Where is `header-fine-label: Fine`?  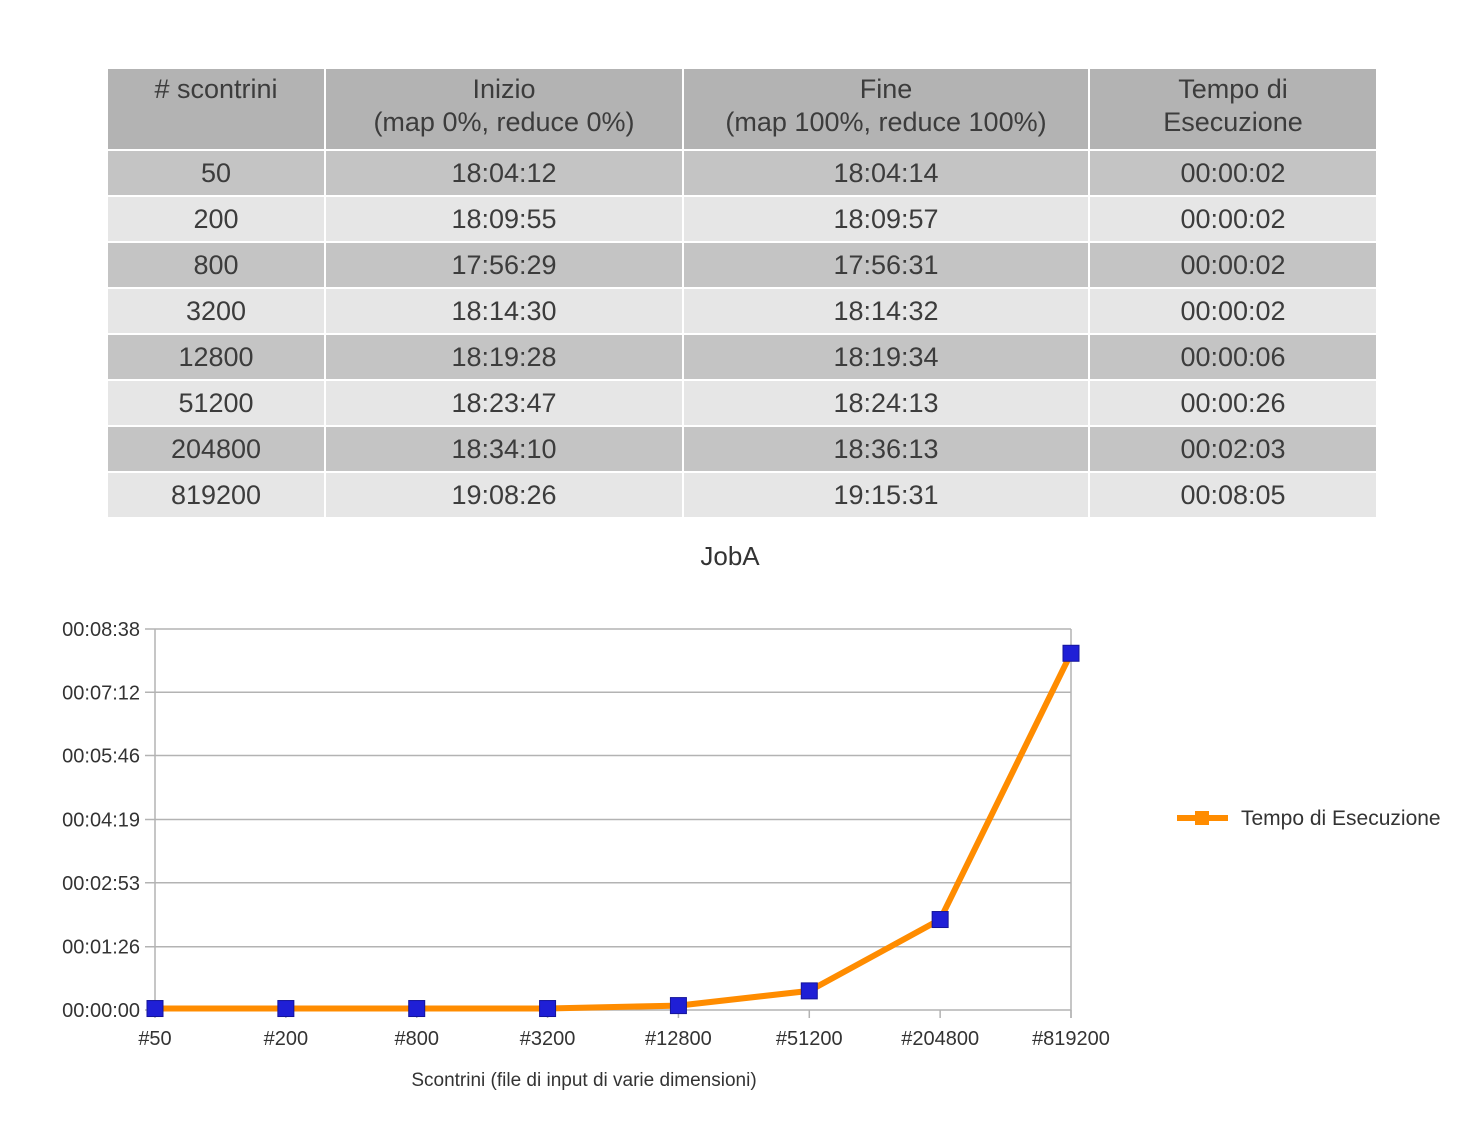 header-fine-label: Fine is located at coordinates (886, 89).